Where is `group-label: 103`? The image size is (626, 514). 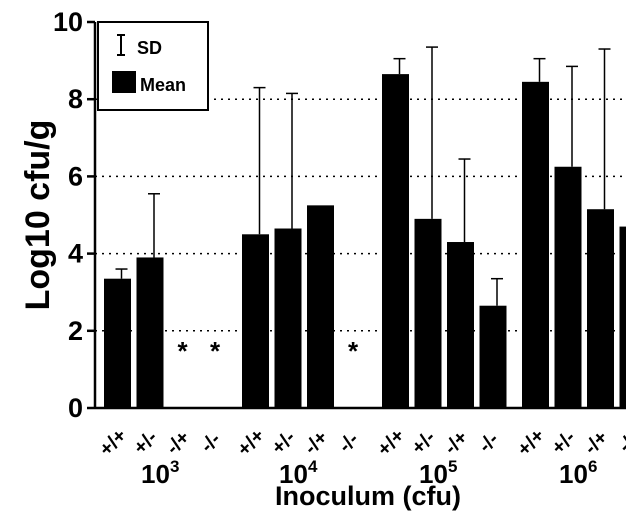 group-label: 103 is located at coordinates (160, 473).